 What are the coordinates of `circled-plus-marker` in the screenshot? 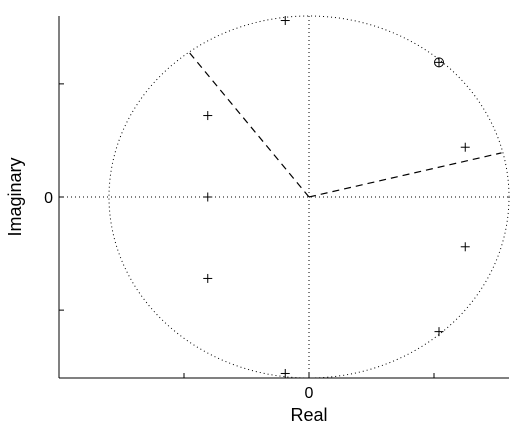 It's located at (439, 62).